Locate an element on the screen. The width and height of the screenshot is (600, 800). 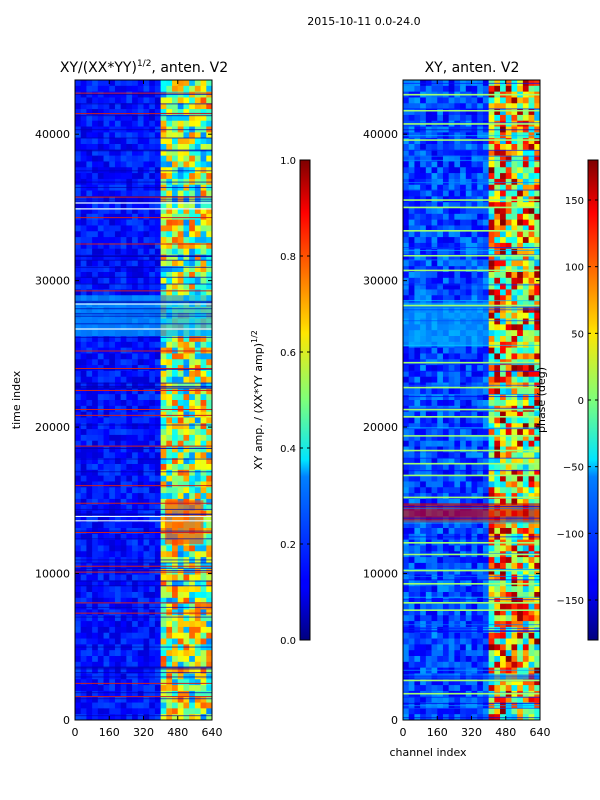
left-colorbar-tick-label: 0.0 is located at coordinates (288, 641).